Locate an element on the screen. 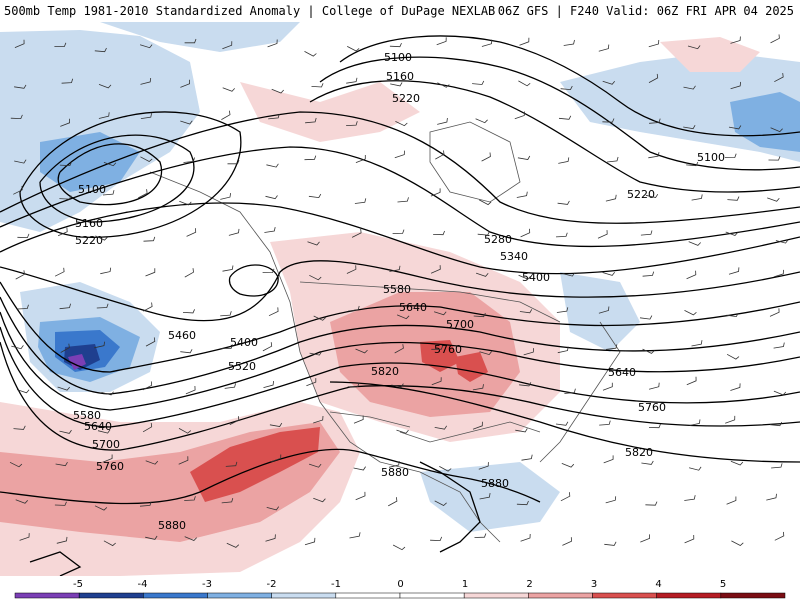 The image size is (800, 600). colorbar-tick-label: -3 is located at coordinates (207, 584).